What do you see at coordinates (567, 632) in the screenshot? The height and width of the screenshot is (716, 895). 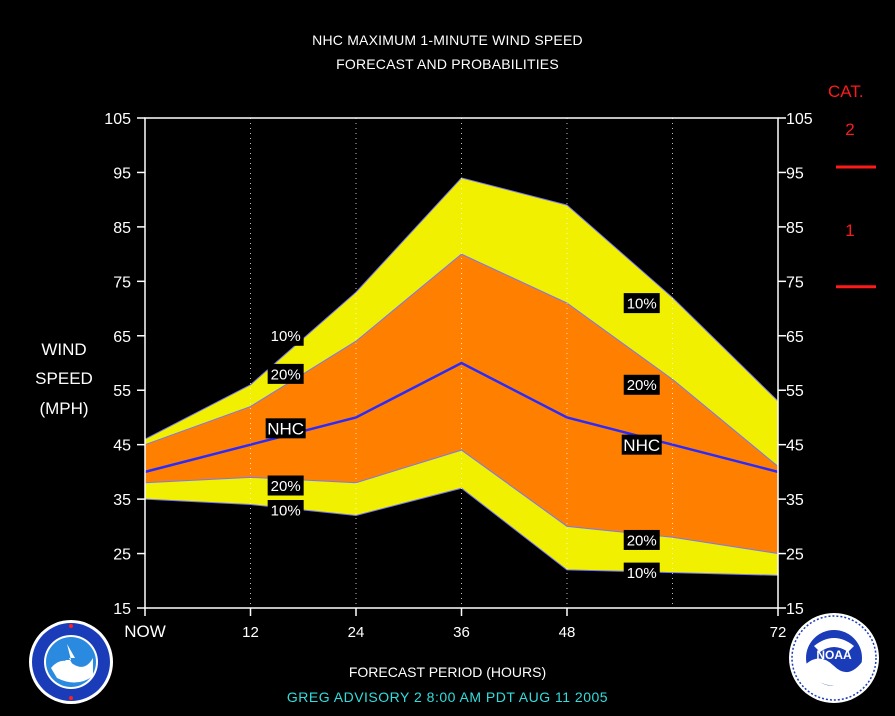 I see `x-tick-label: 48` at bounding box center [567, 632].